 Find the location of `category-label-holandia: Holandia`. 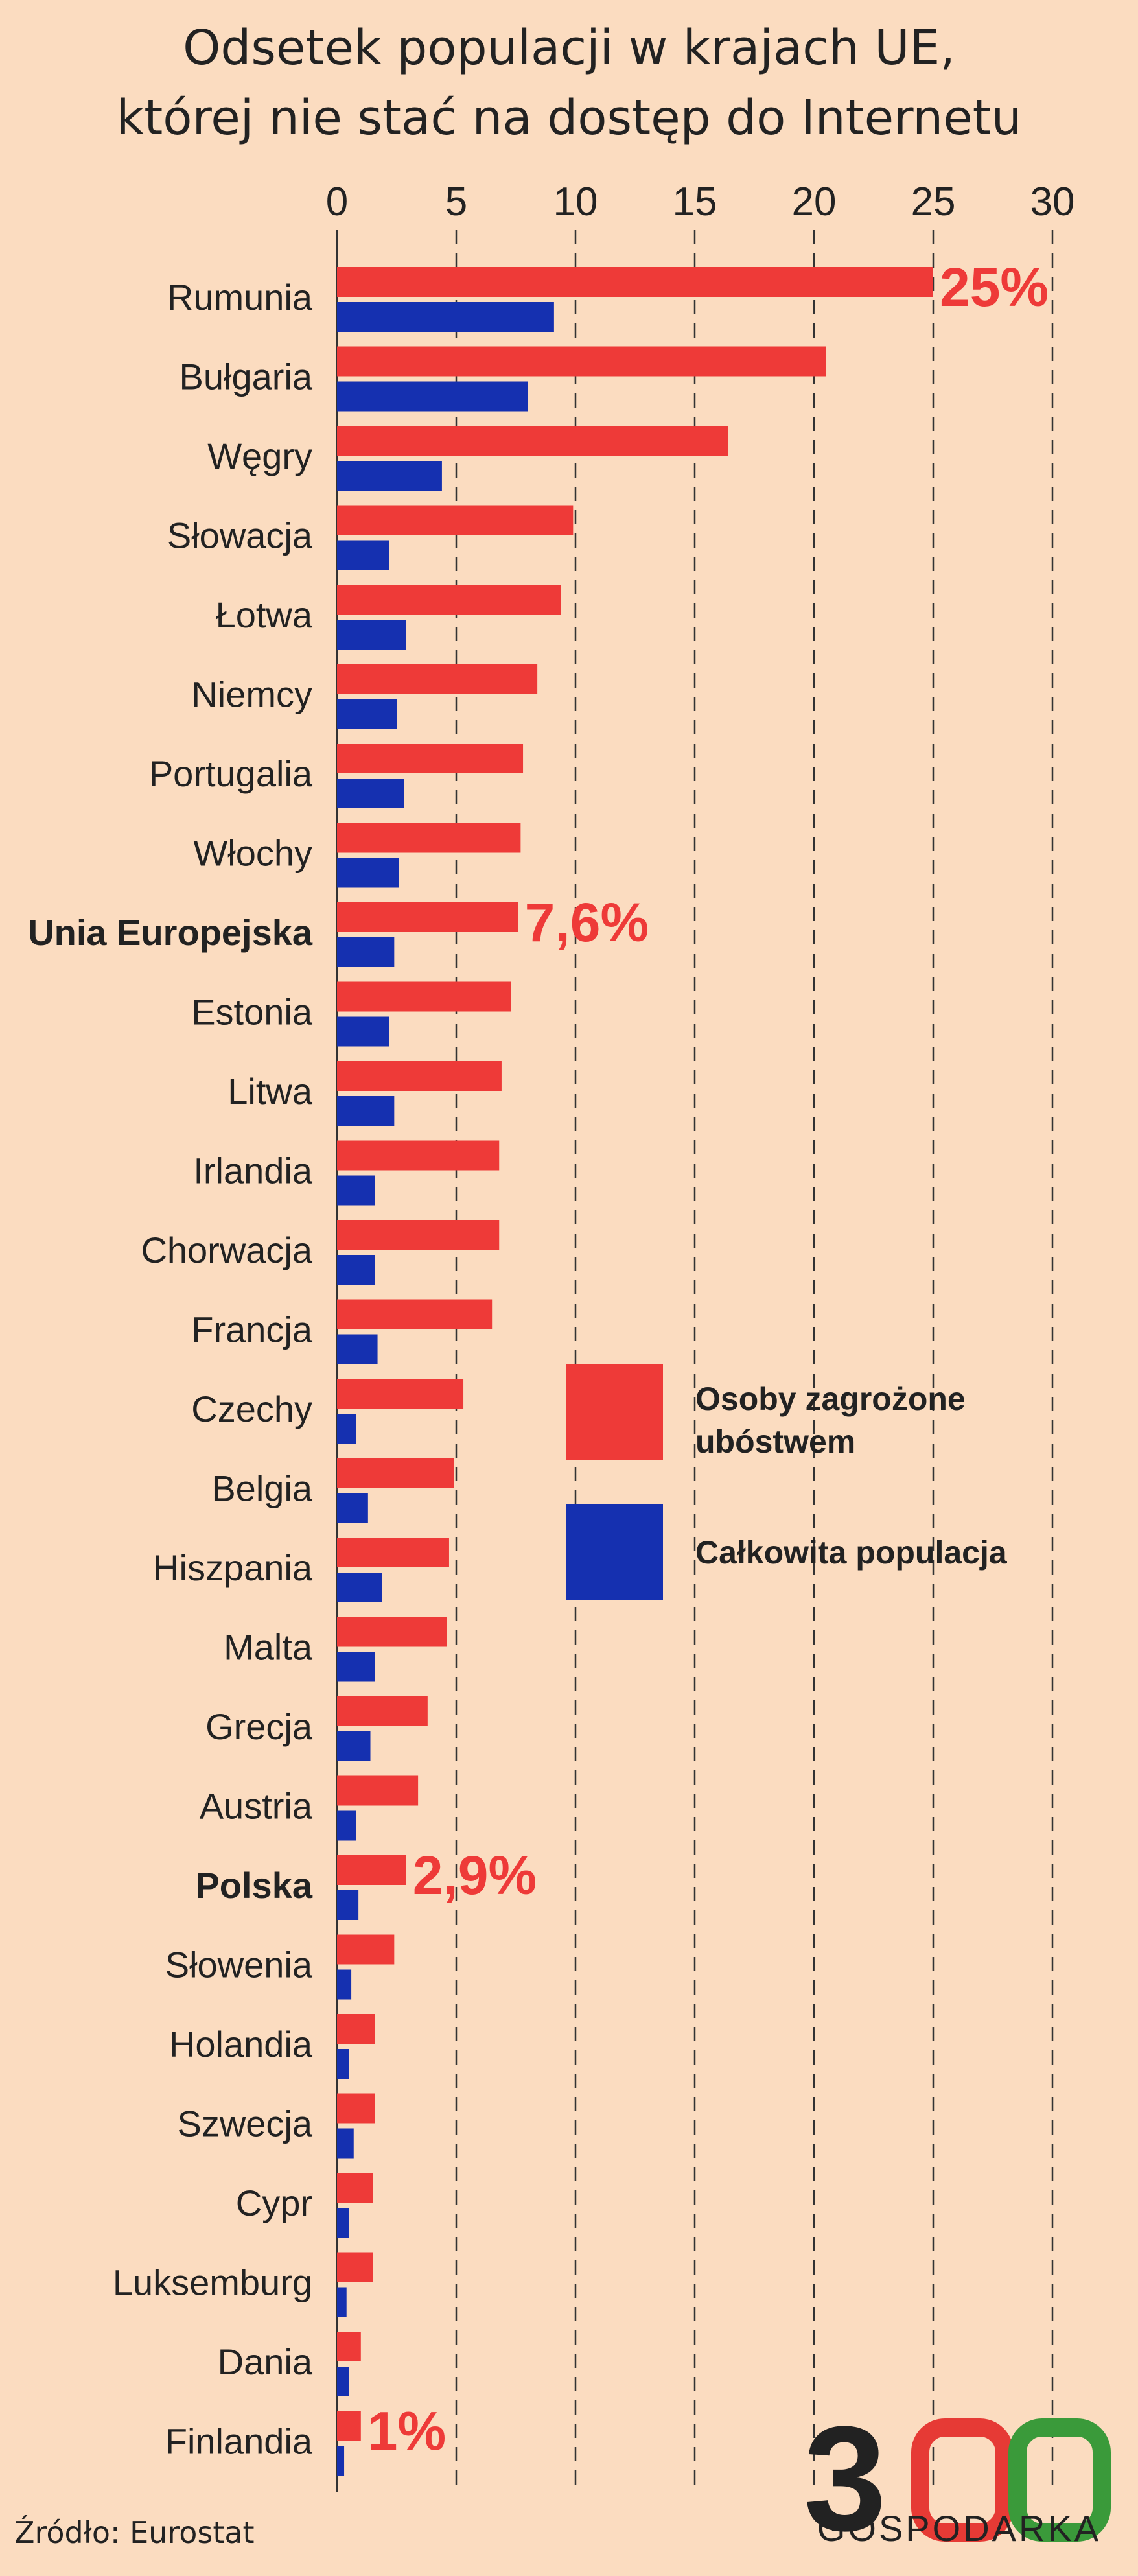

category-label-holandia: Holandia is located at coordinates (241, 2044).